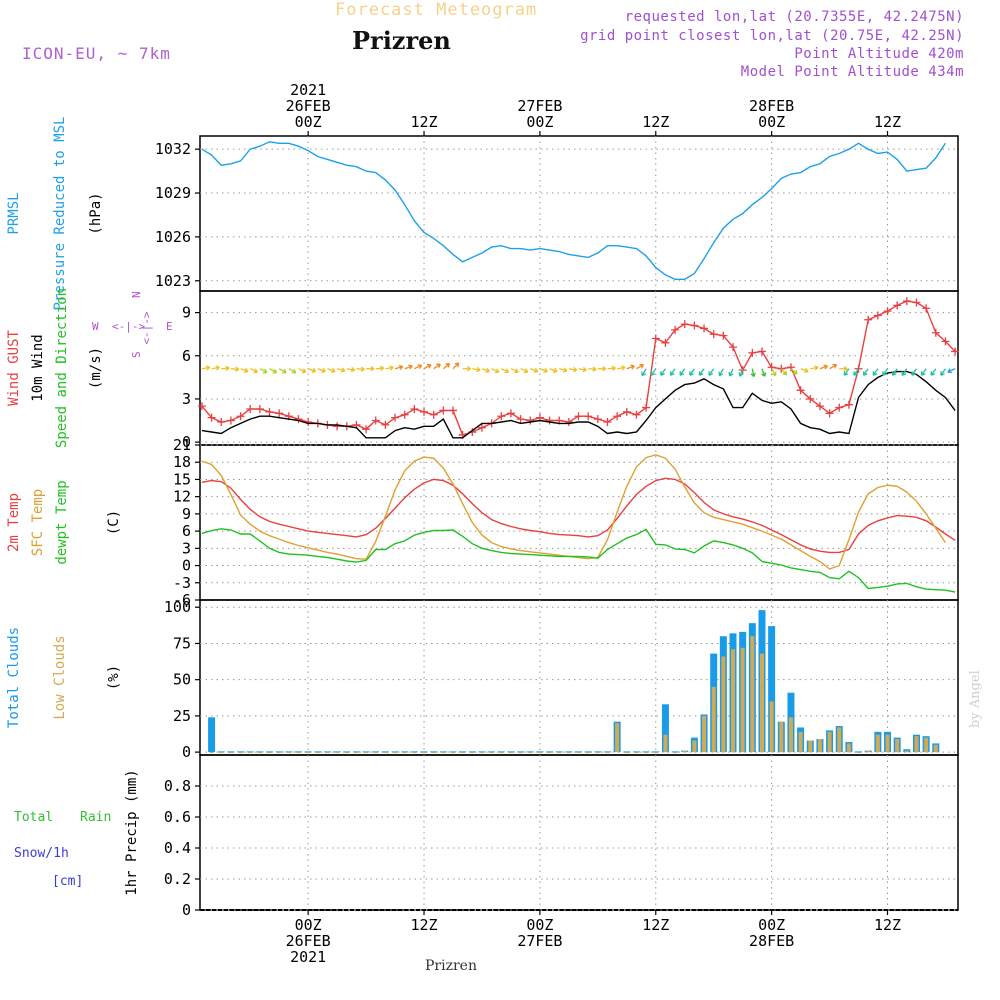  What do you see at coordinates (182, 680) in the screenshot?
I see `y-tick-label: 50` at bounding box center [182, 680].